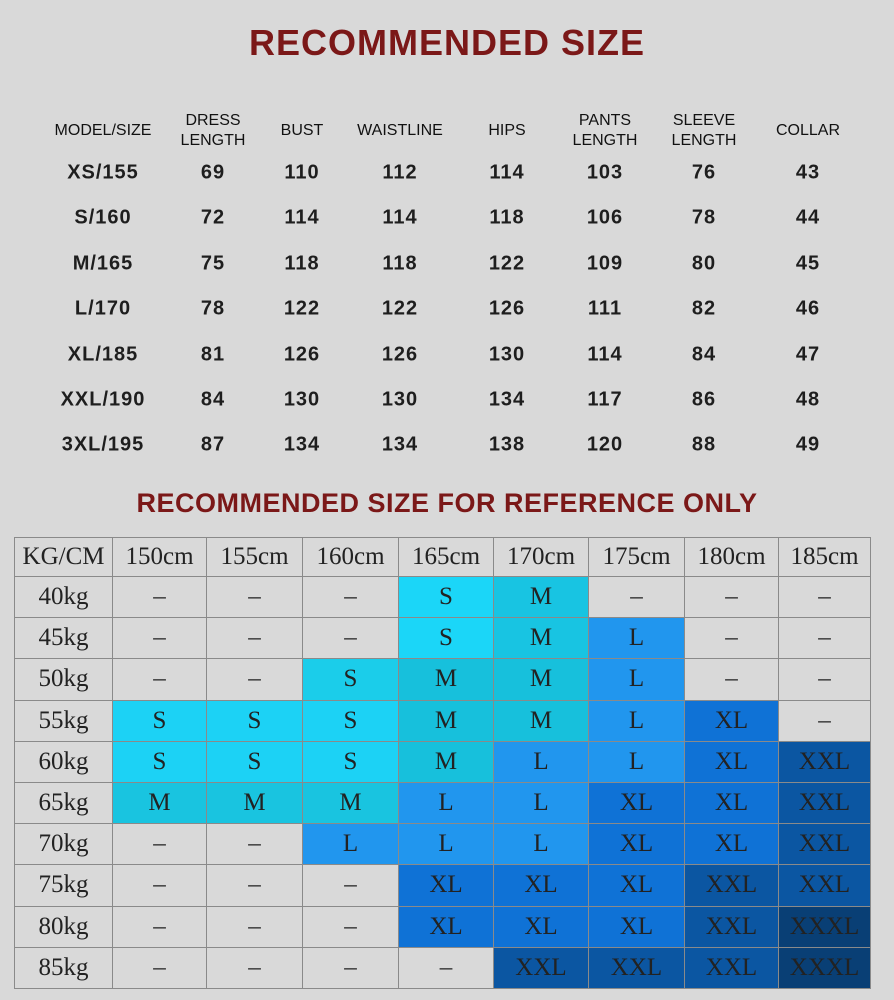 The width and height of the screenshot is (894, 1000). I want to click on table-cell: 106, so click(605, 217).